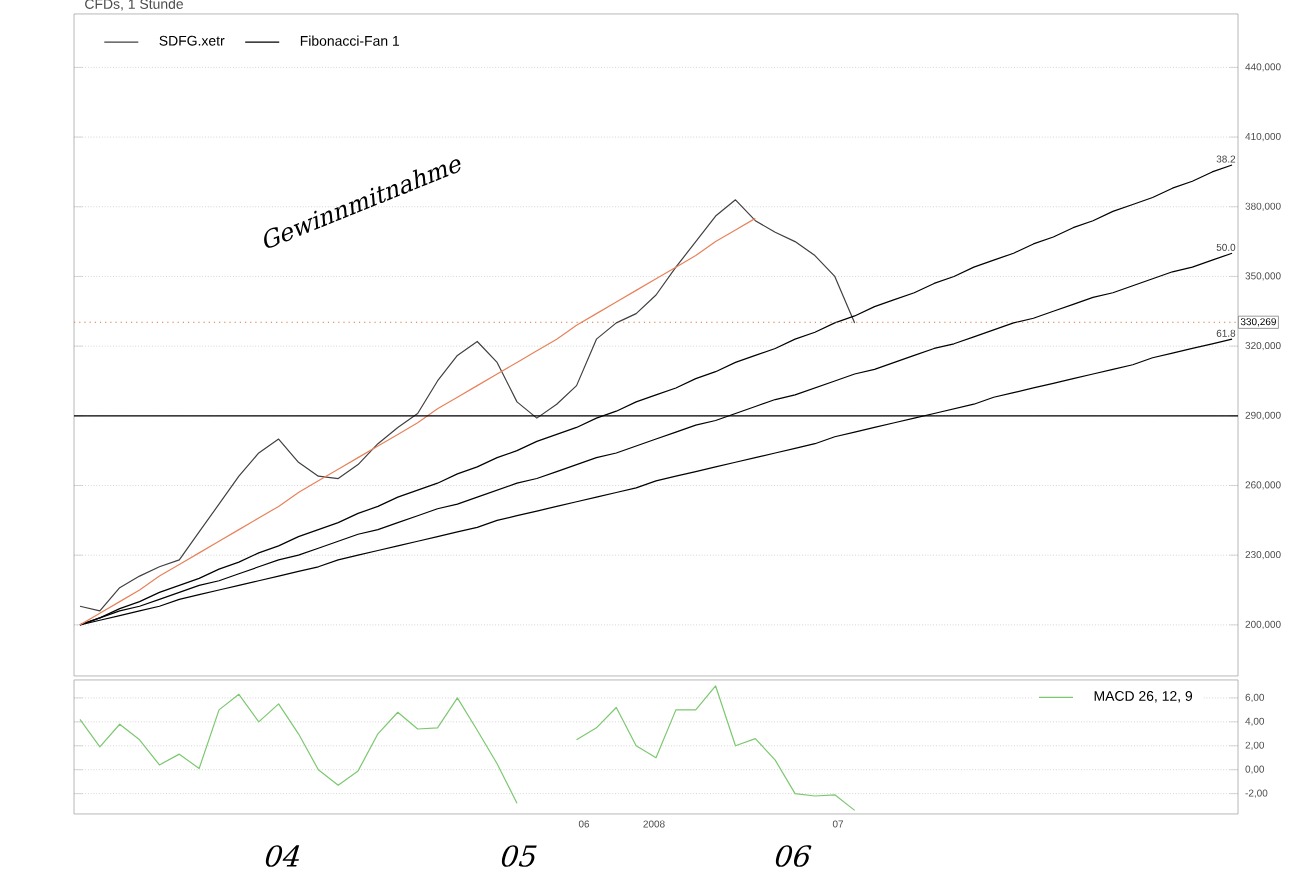 The height and width of the screenshot is (896, 1304). Describe the element at coordinates (519, 856) in the screenshot. I see `text: 05` at that location.